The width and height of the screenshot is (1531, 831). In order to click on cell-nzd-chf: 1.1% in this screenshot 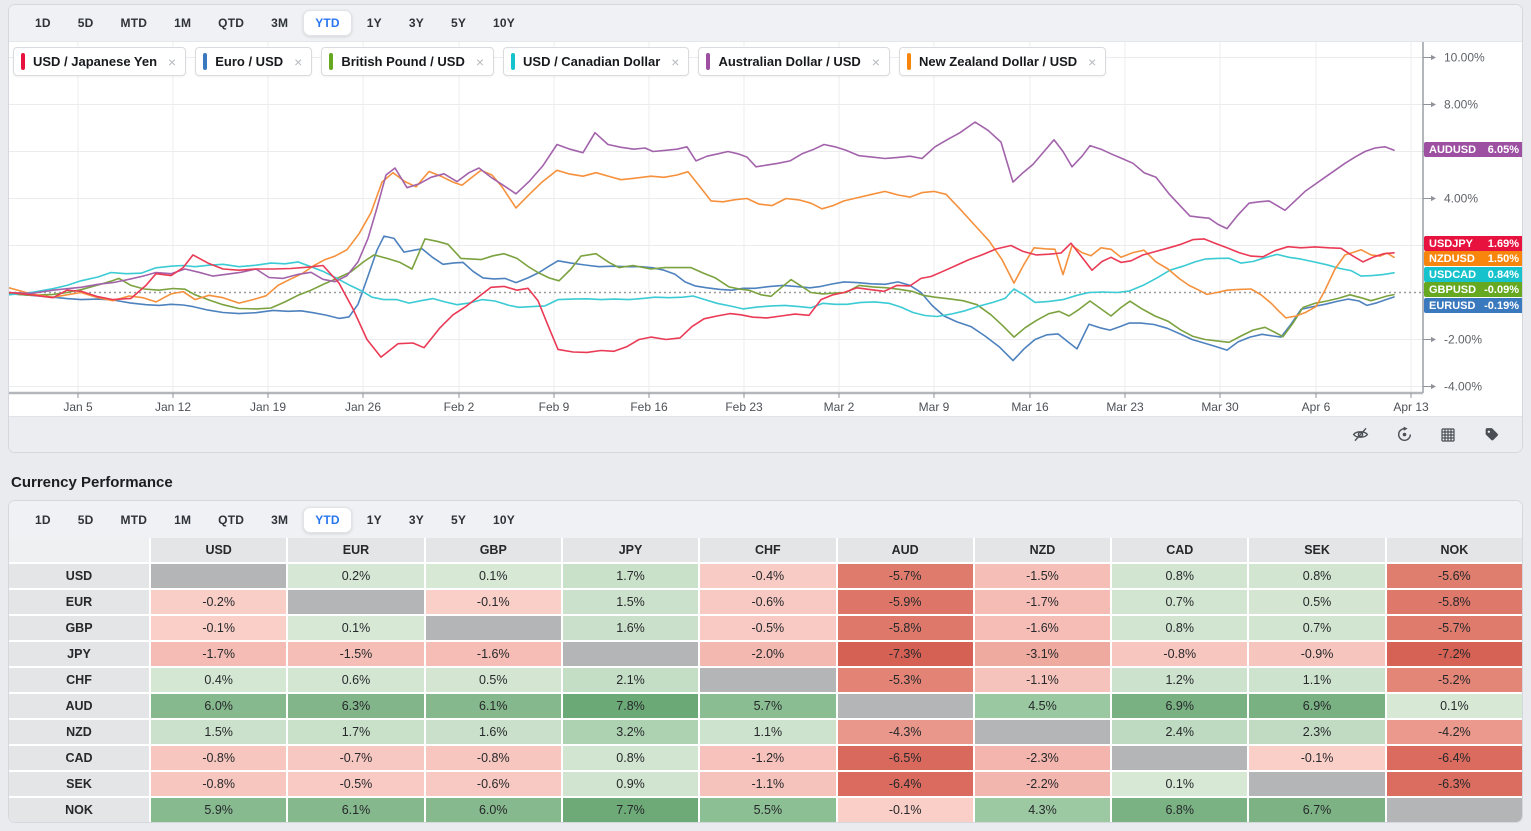, I will do `click(768, 732)`.